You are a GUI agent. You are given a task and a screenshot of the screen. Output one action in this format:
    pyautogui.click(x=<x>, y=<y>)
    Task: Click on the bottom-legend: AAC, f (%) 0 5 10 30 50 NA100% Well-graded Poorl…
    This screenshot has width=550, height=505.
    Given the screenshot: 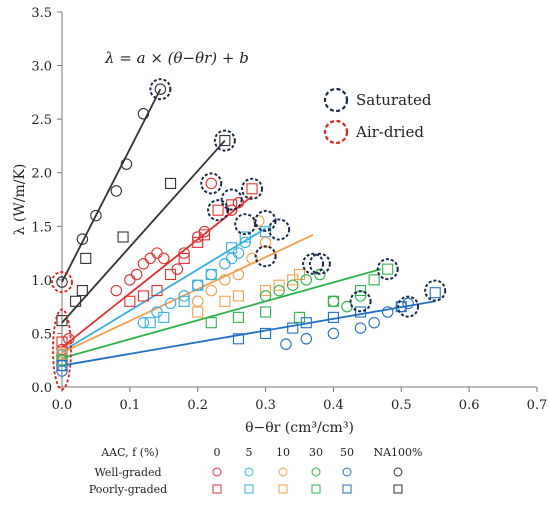 What is the action you would take?
    pyautogui.click(x=256, y=471)
    